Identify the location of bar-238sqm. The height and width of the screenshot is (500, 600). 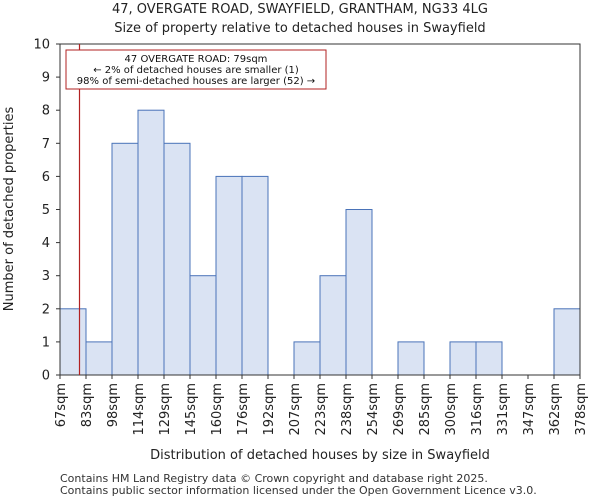
(359, 292).